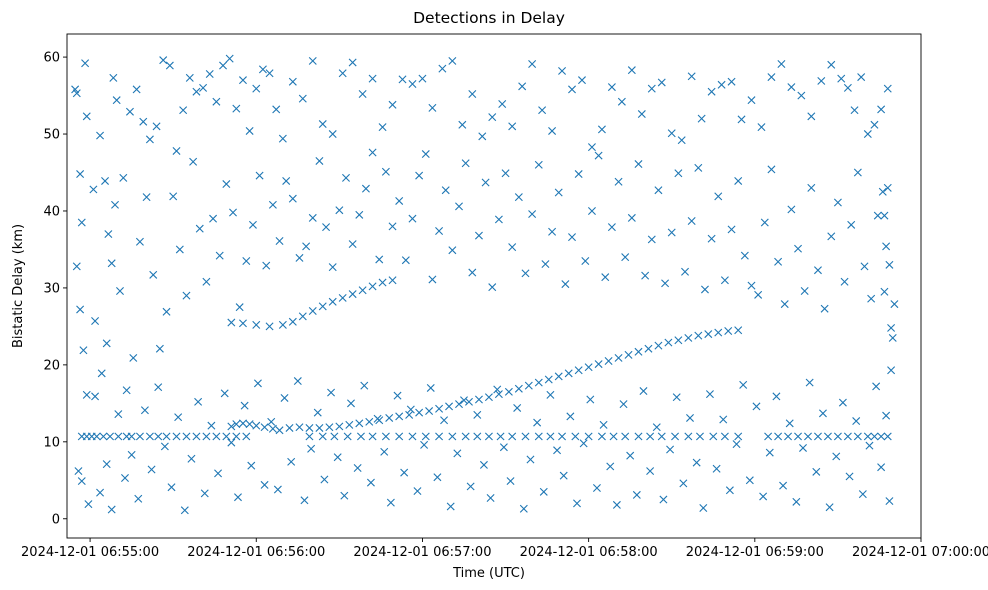  Describe the element at coordinates (920, 552) in the screenshot. I see `x-tick-label: 2024-12-01 07:00:00` at that location.